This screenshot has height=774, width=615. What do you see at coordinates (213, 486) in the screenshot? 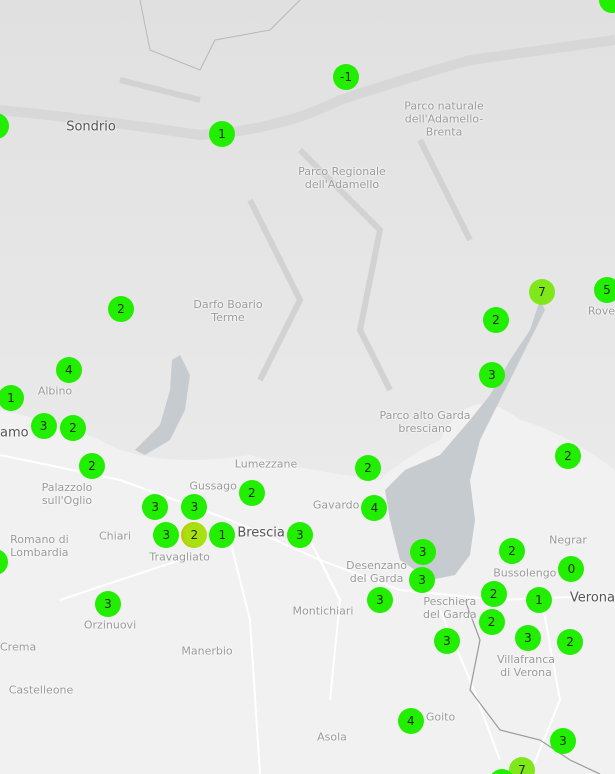
I see `place-label: Gussago` at bounding box center [213, 486].